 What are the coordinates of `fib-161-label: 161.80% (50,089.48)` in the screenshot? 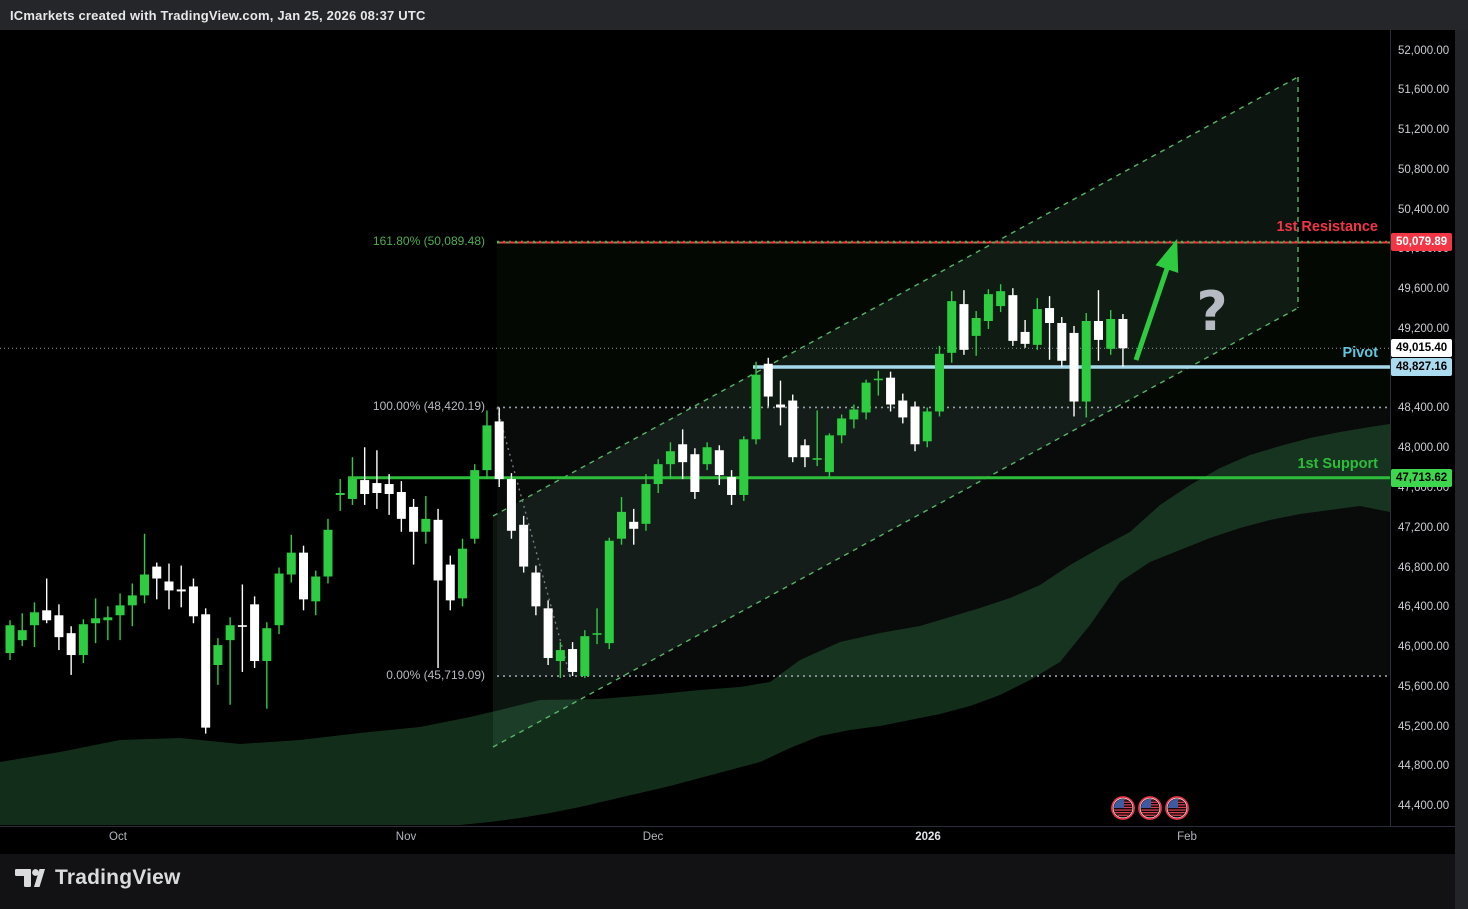 It's located at (428, 240).